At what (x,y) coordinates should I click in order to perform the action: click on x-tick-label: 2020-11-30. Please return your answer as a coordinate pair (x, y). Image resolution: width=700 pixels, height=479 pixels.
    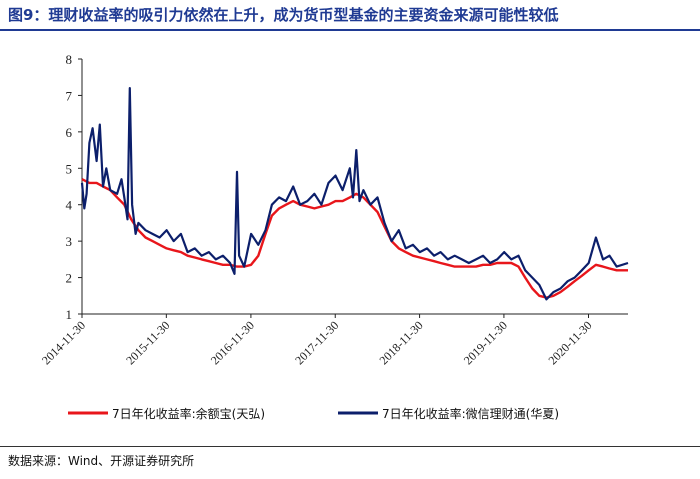
    Looking at the image, I should click on (569, 342).